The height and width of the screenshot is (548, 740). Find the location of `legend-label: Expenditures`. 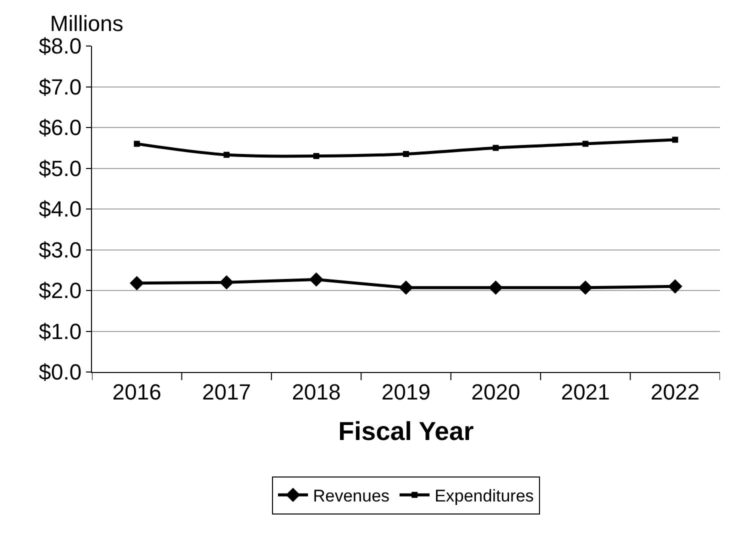

legend-label: Expenditures is located at coordinates (484, 496).